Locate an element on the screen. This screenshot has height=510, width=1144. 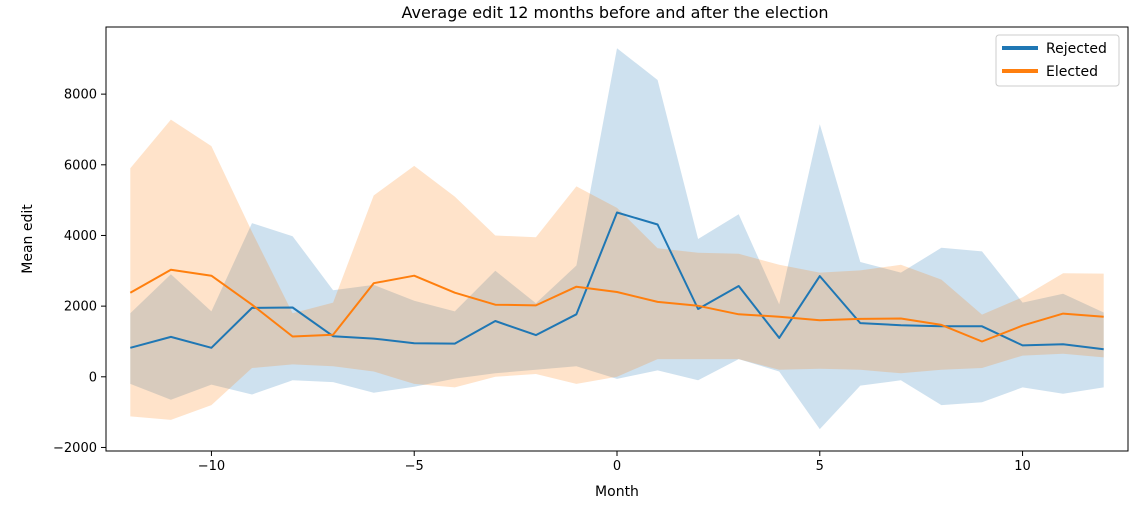
y-tick-label: 2000 is located at coordinates (80, 307).